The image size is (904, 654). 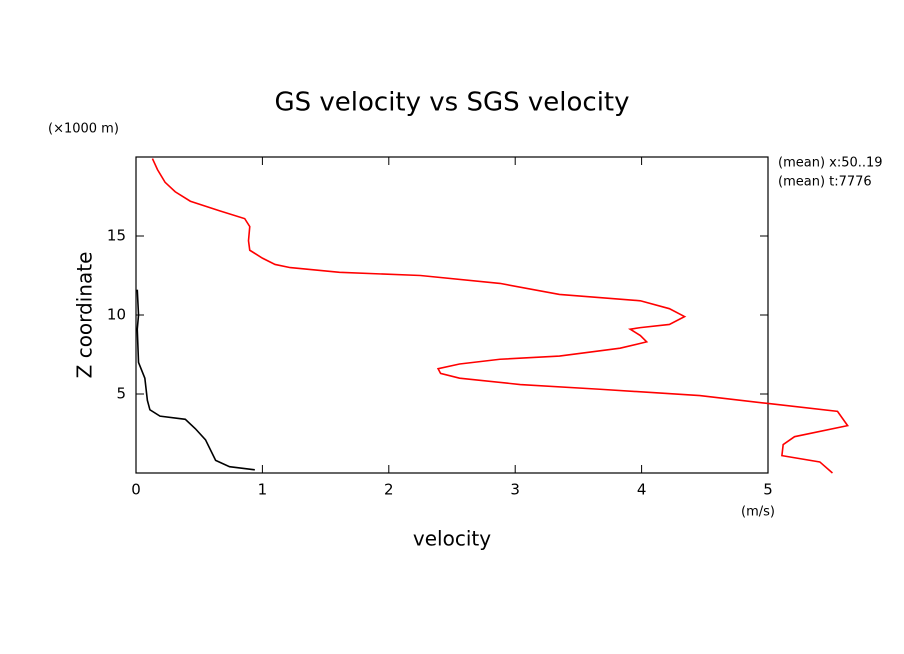 I want to click on y-axis-label: Z coordinate, so click(x=85, y=315).